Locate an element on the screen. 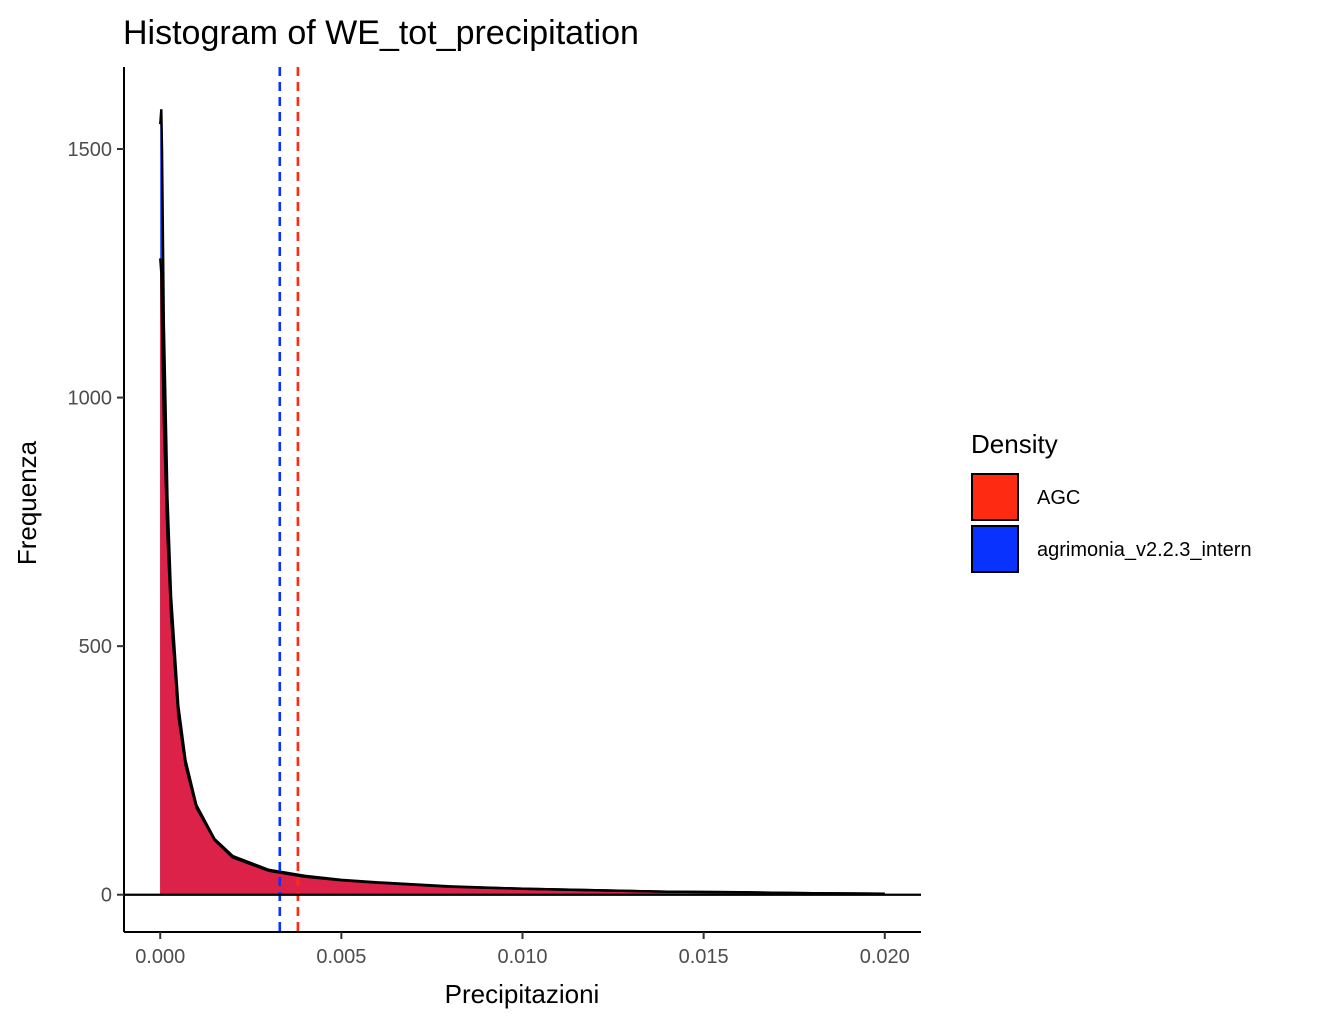  x-tick-label: 0.005 is located at coordinates (341, 957).